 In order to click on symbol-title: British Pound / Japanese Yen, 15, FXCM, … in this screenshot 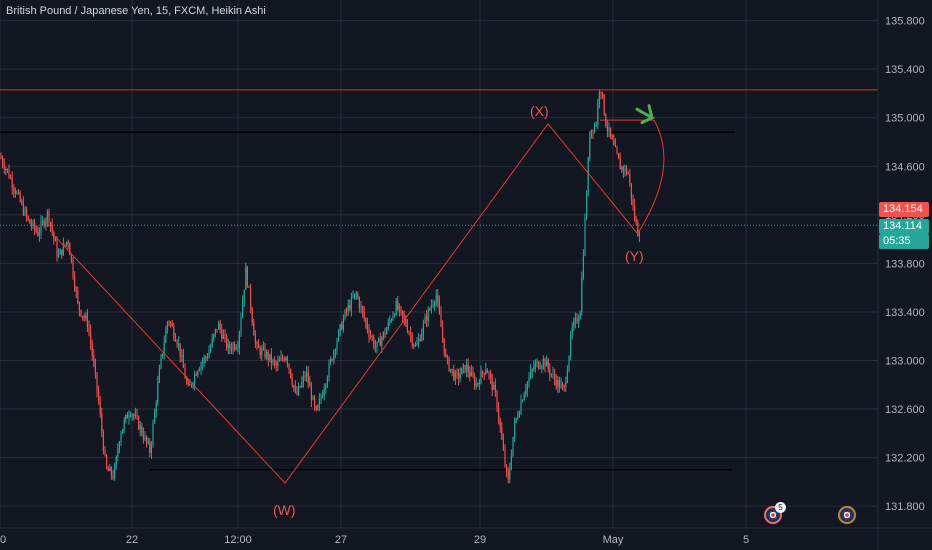, I will do `click(136, 11)`.